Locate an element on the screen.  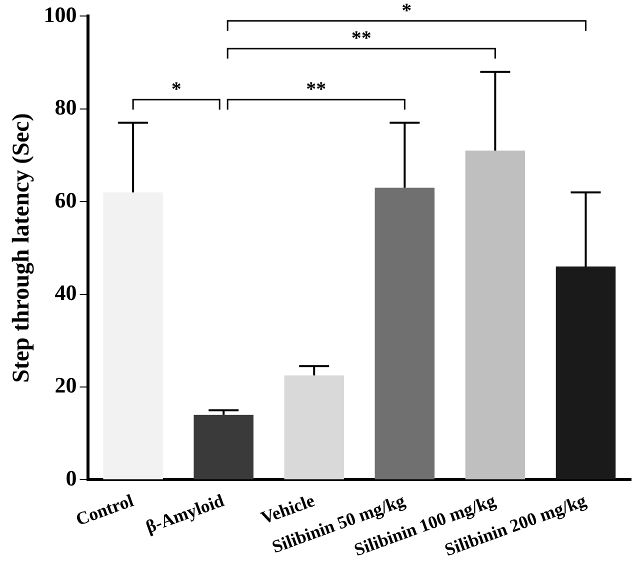
y-tick-label: 40 is located at coordinates (65, 292).